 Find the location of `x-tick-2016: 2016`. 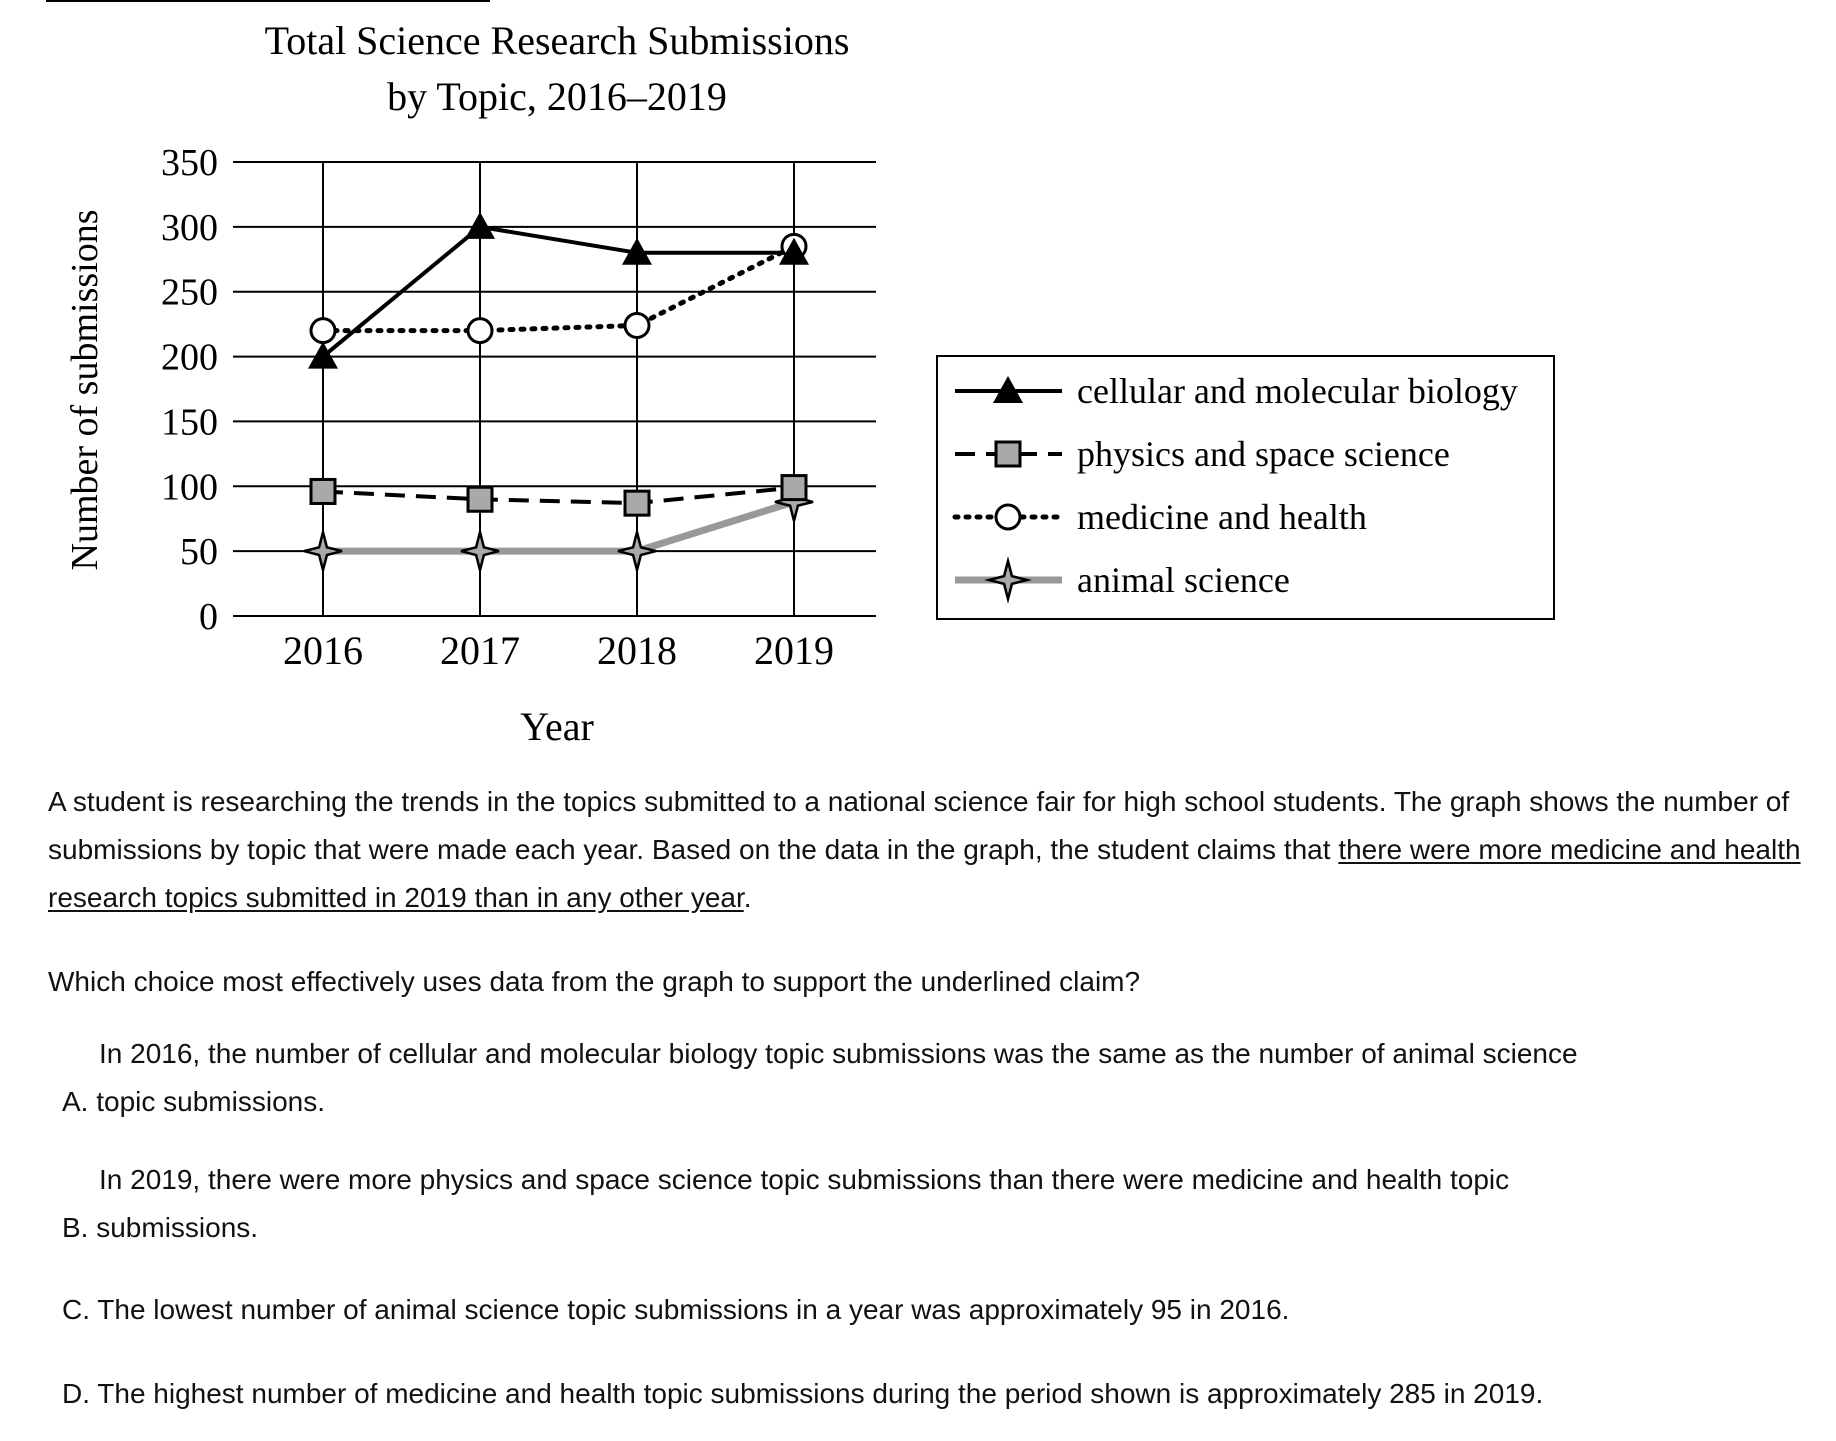

x-tick-2016: 2016 is located at coordinates (323, 650).